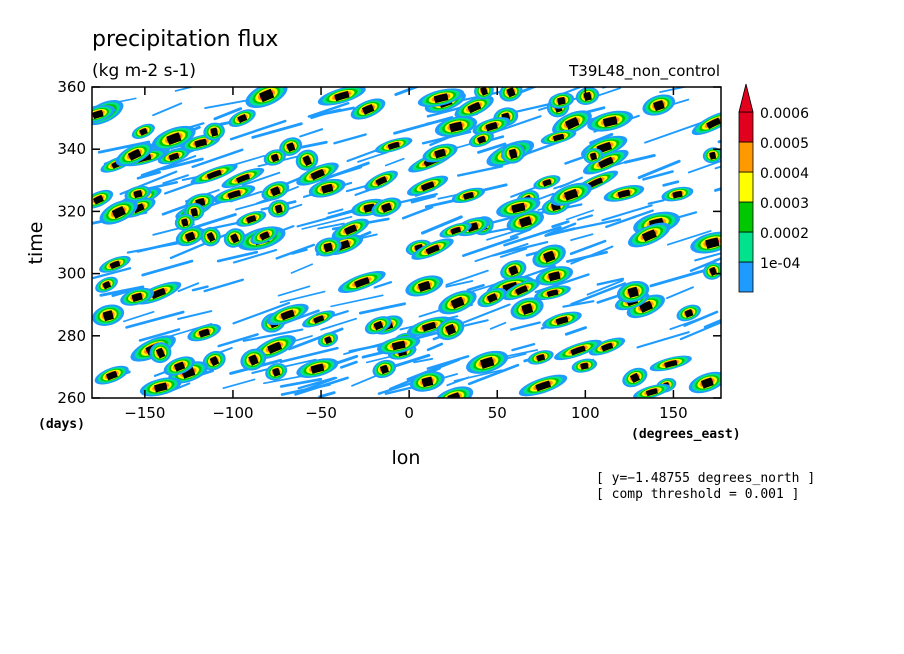 Image resolution: width=904 pixels, height=654 pixels. I want to click on colorbar-label: 1e-04, so click(780, 264).